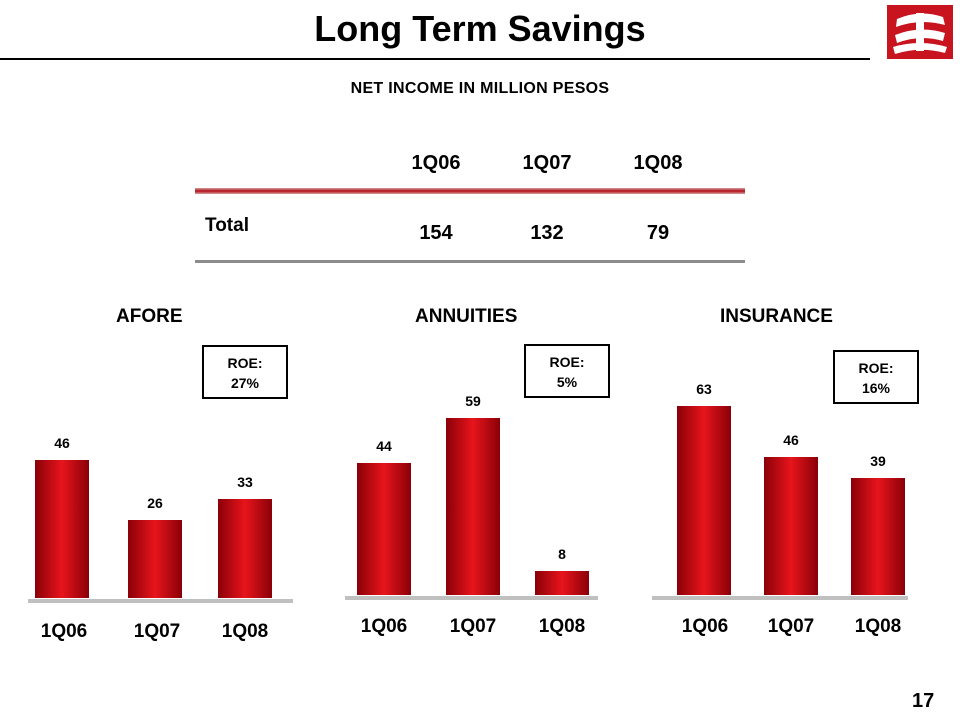  I want to click on summary-value-1q07: 132, so click(547, 233).